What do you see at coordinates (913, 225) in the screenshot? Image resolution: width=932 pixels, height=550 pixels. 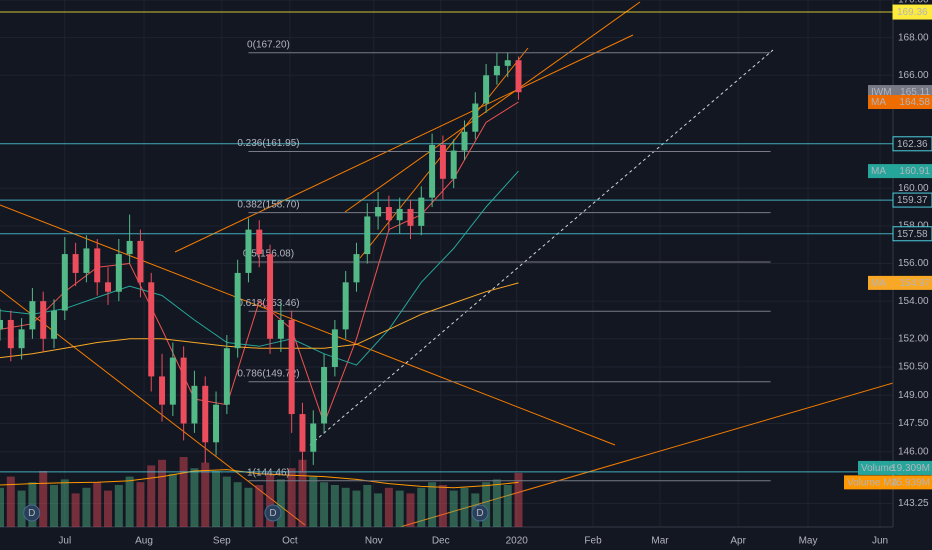 I see `y-tick-label: 158.00` at bounding box center [913, 225].